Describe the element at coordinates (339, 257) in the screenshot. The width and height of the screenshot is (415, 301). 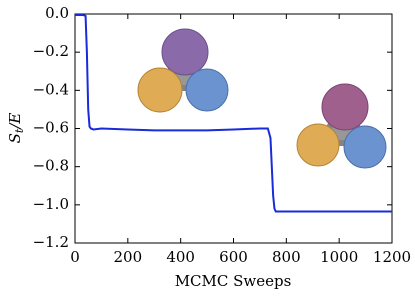
I see `x-tick-label: 1000` at that location.